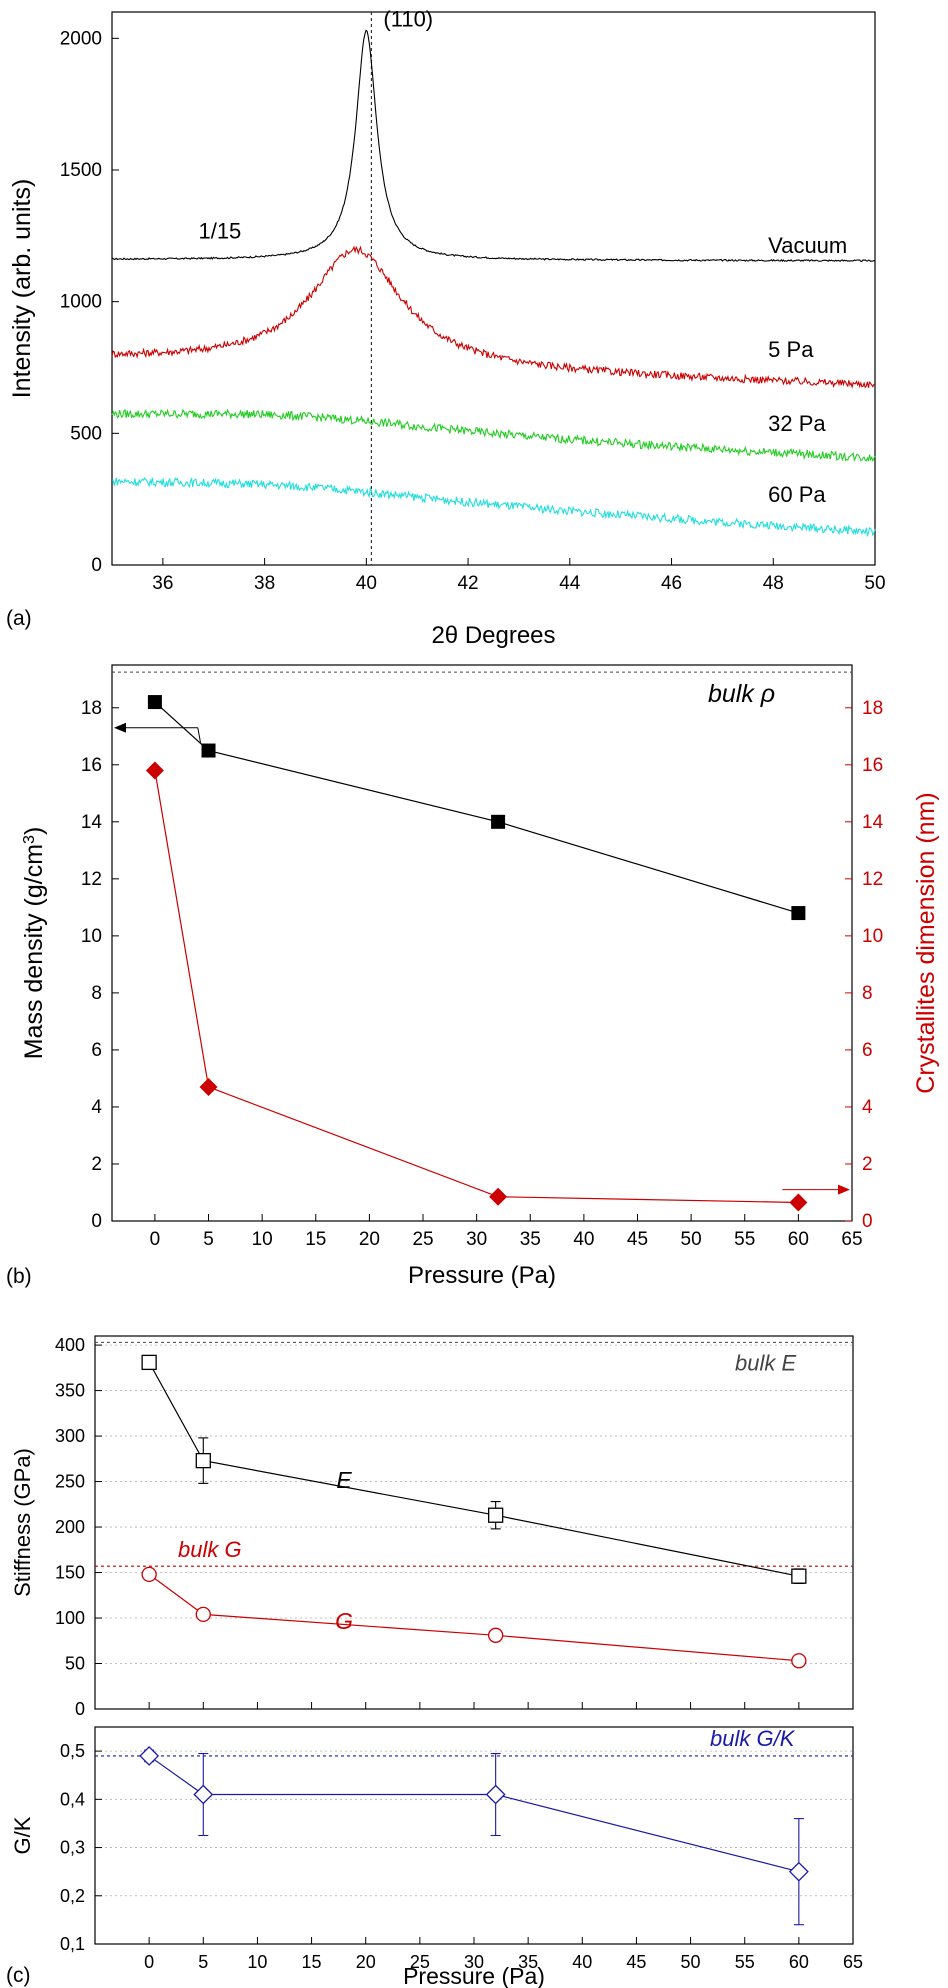  I want to click on a-annotation: Vacuum, so click(807, 245).